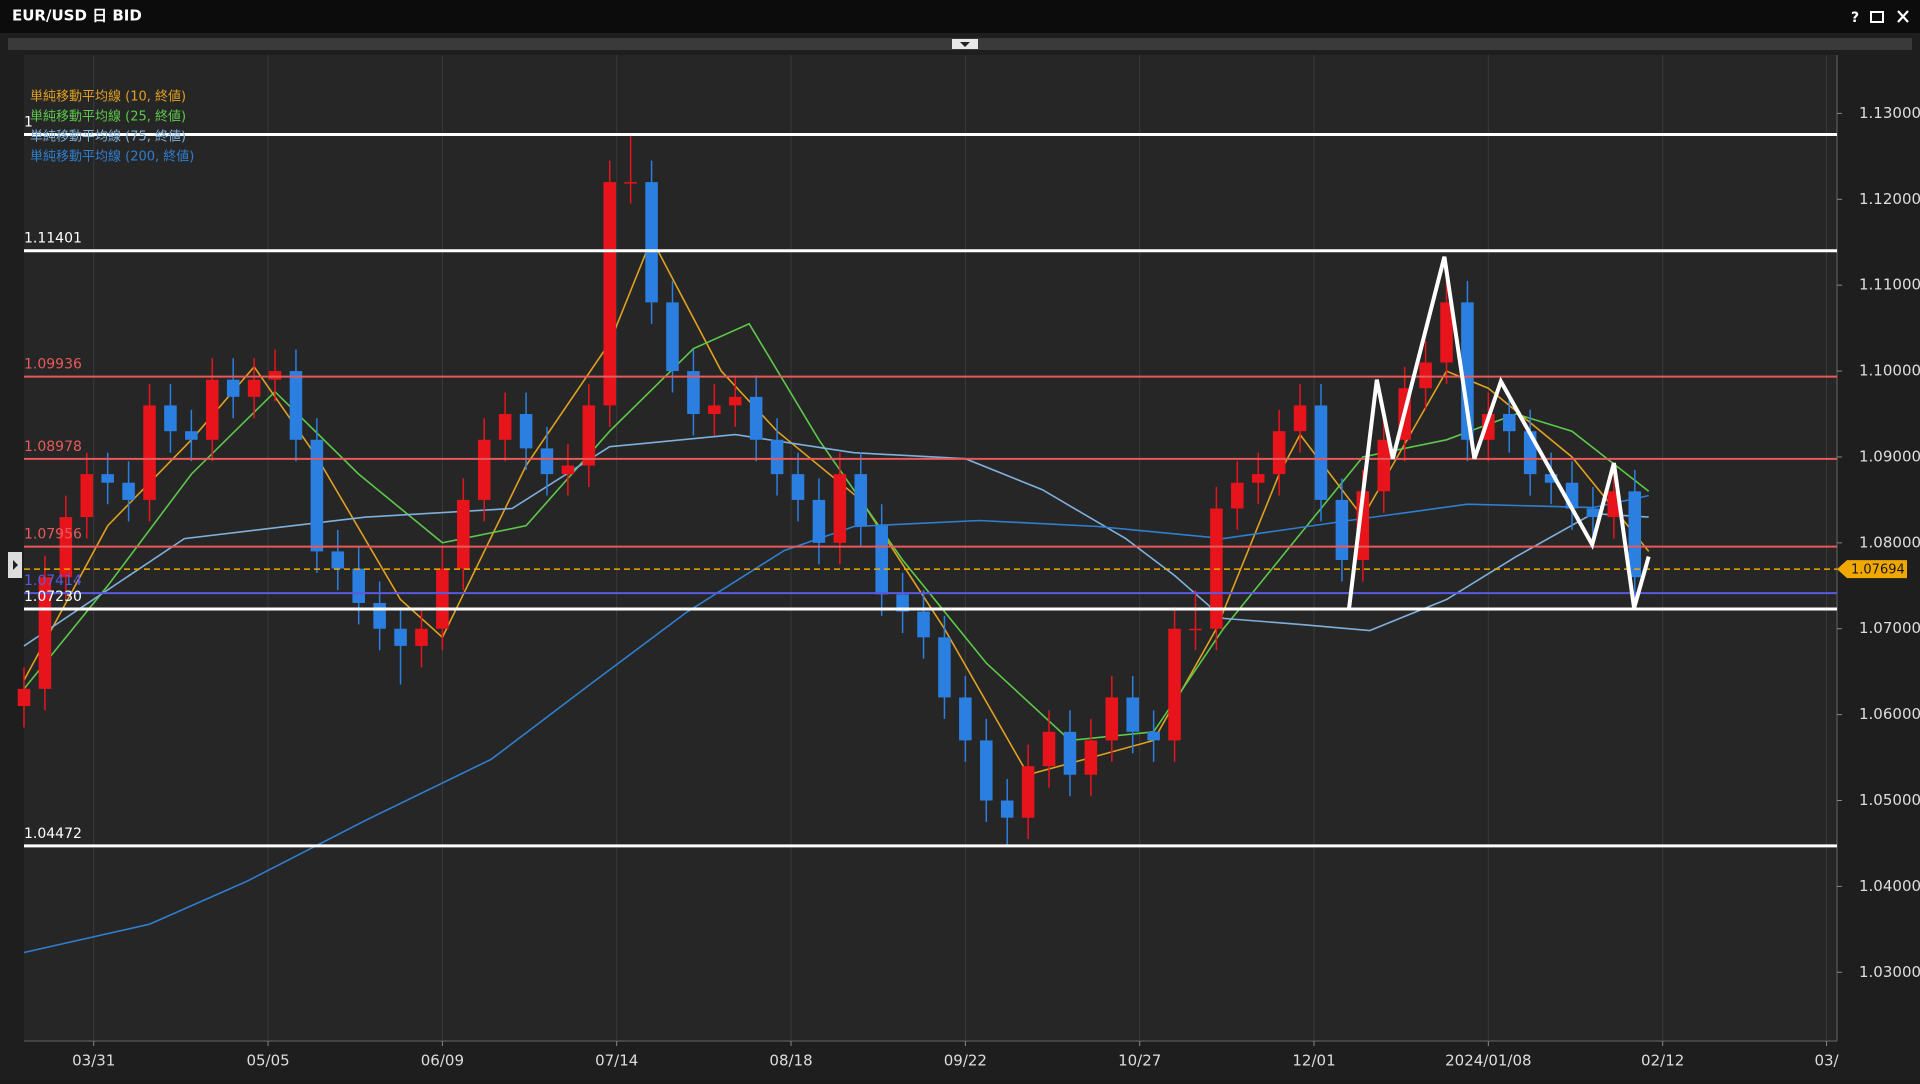  I want to click on y-tick-label: 1.13000, so click(1889, 113).